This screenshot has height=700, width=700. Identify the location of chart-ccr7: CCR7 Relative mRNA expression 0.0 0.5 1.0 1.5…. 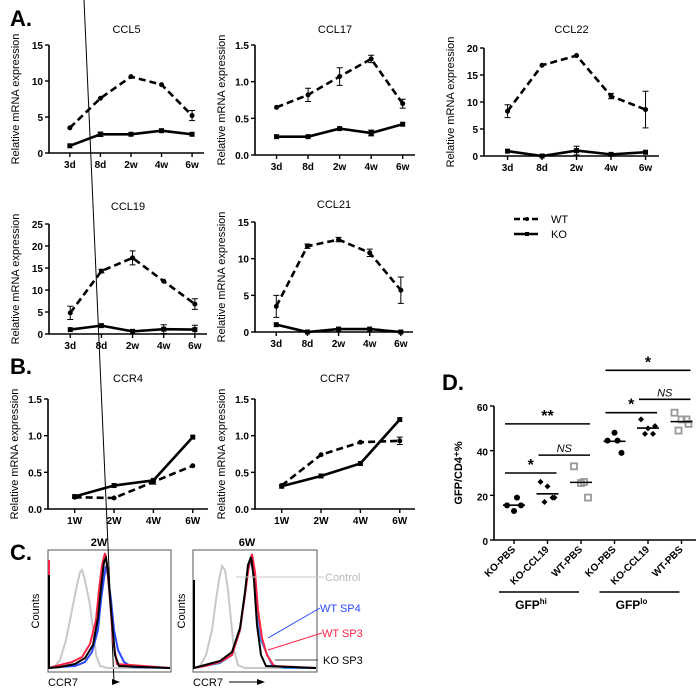
(315, 450).